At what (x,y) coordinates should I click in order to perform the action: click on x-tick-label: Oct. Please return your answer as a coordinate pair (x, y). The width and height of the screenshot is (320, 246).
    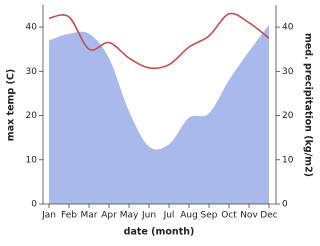
    Looking at the image, I should click on (229, 216).